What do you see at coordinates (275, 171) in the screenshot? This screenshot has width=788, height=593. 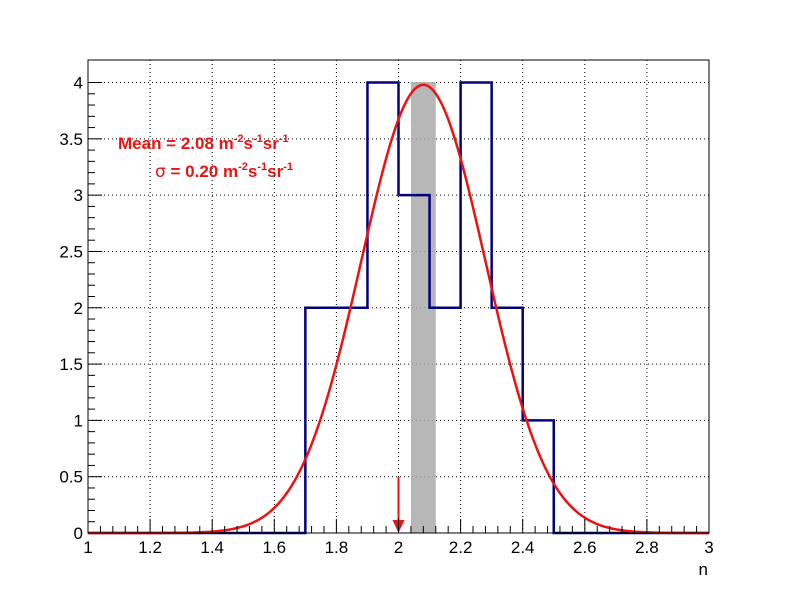 I see `sigma-unit-sr: sr` at bounding box center [275, 171].